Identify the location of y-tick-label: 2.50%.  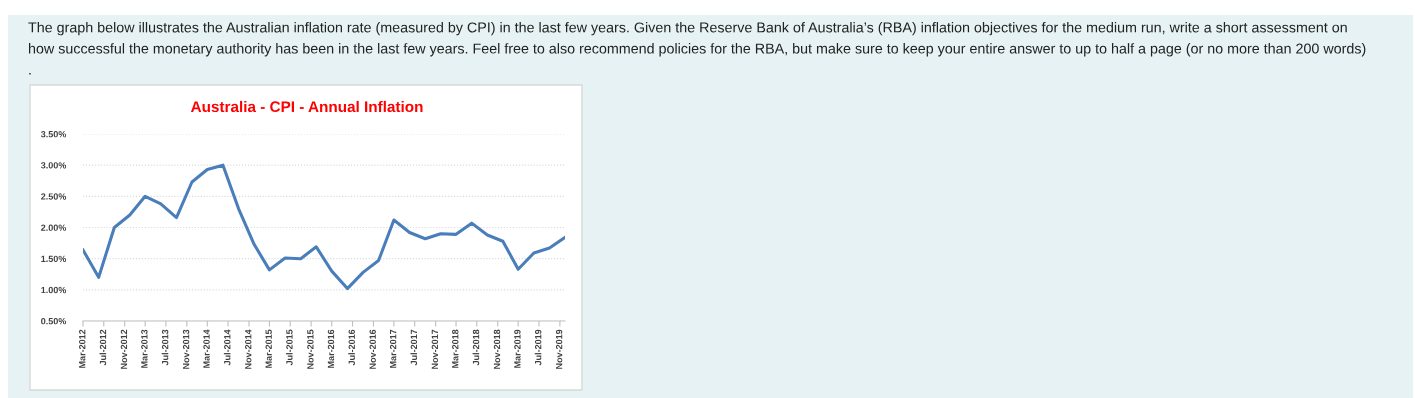
(54, 196).